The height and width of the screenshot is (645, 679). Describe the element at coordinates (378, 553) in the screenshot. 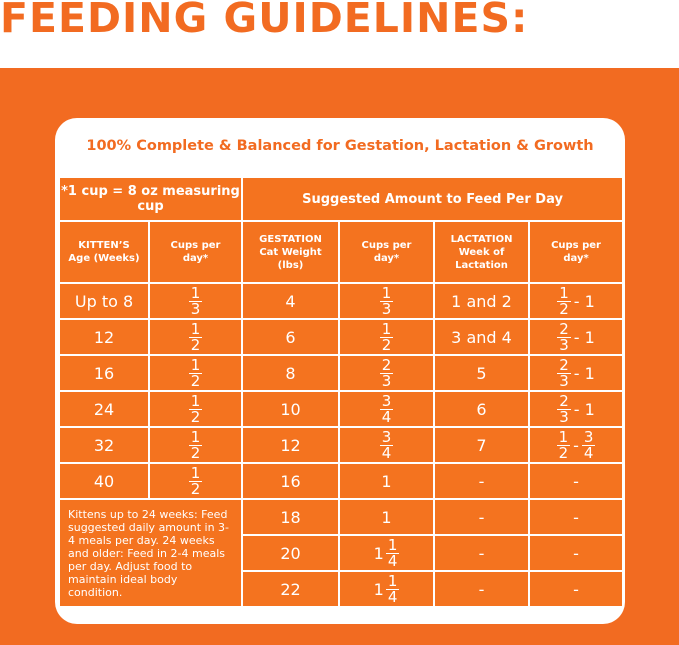

I see `whole-number: 1` at that location.